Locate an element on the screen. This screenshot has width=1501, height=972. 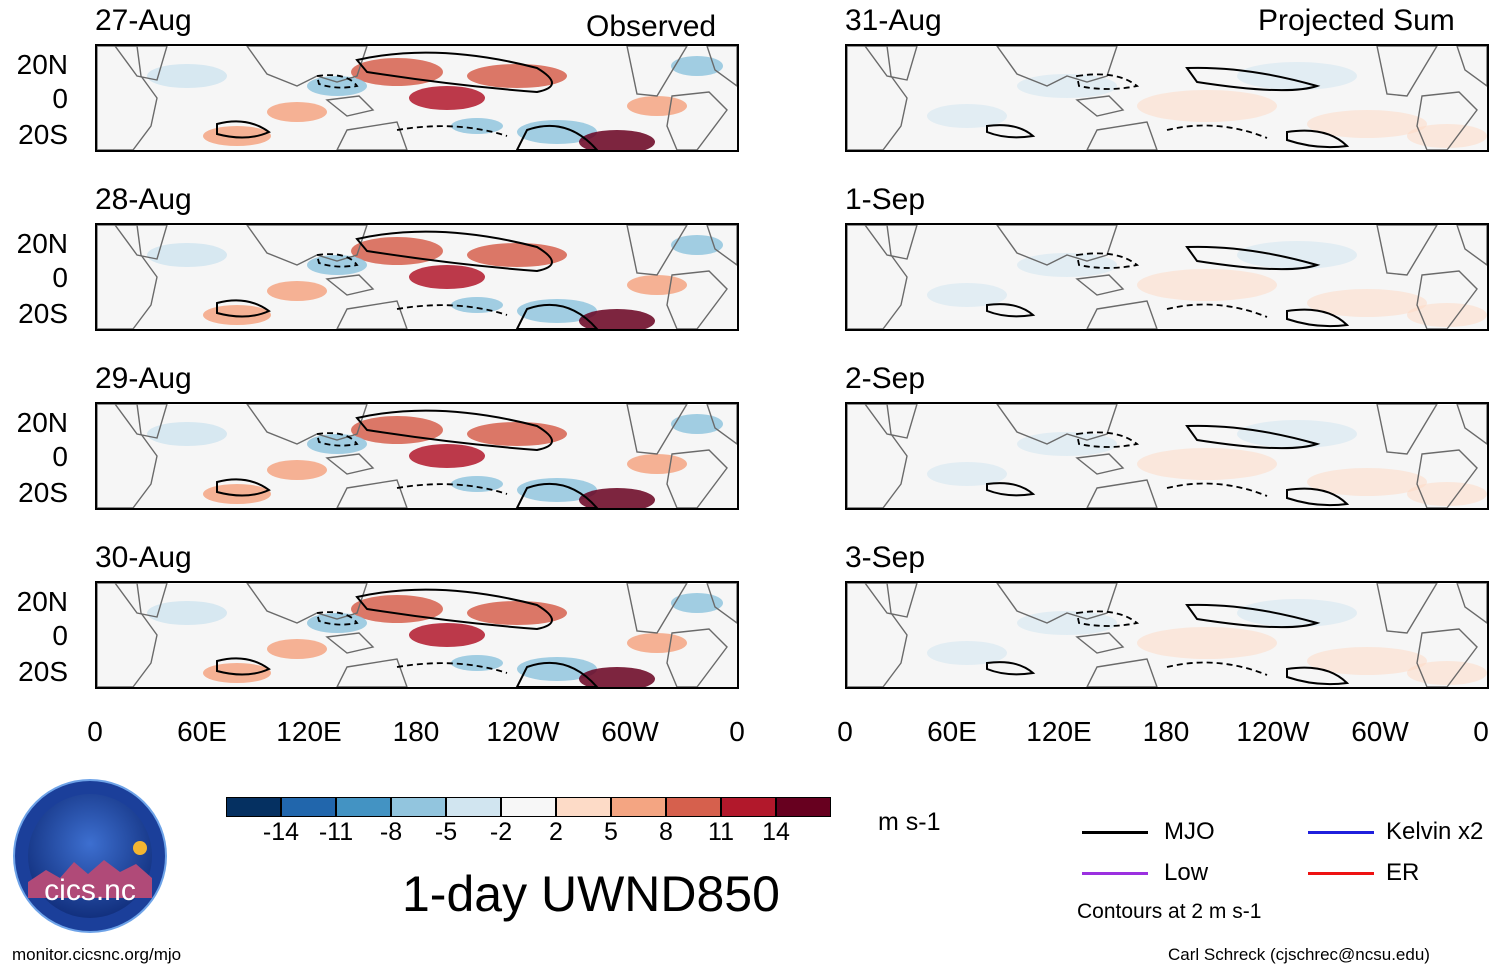
colorbar-label: 11 is located at coordinates (721, 832).